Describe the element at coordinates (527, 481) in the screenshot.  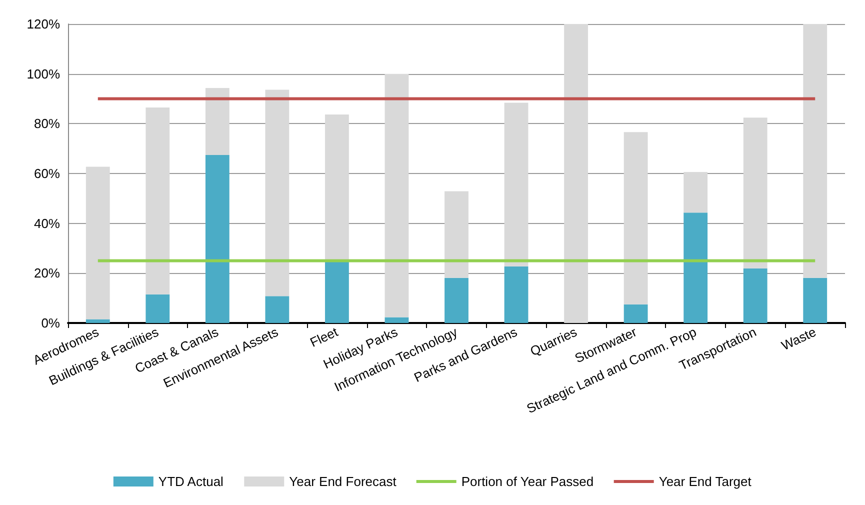
I see `legend-label: Portion of Year Passed` at that location.